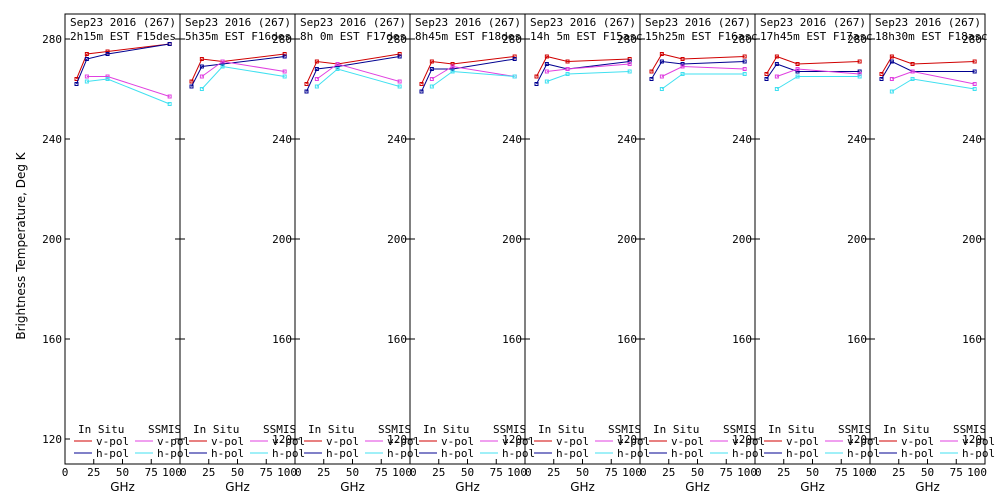  I want to click on y-tick-label: 200, so click(627, 239).